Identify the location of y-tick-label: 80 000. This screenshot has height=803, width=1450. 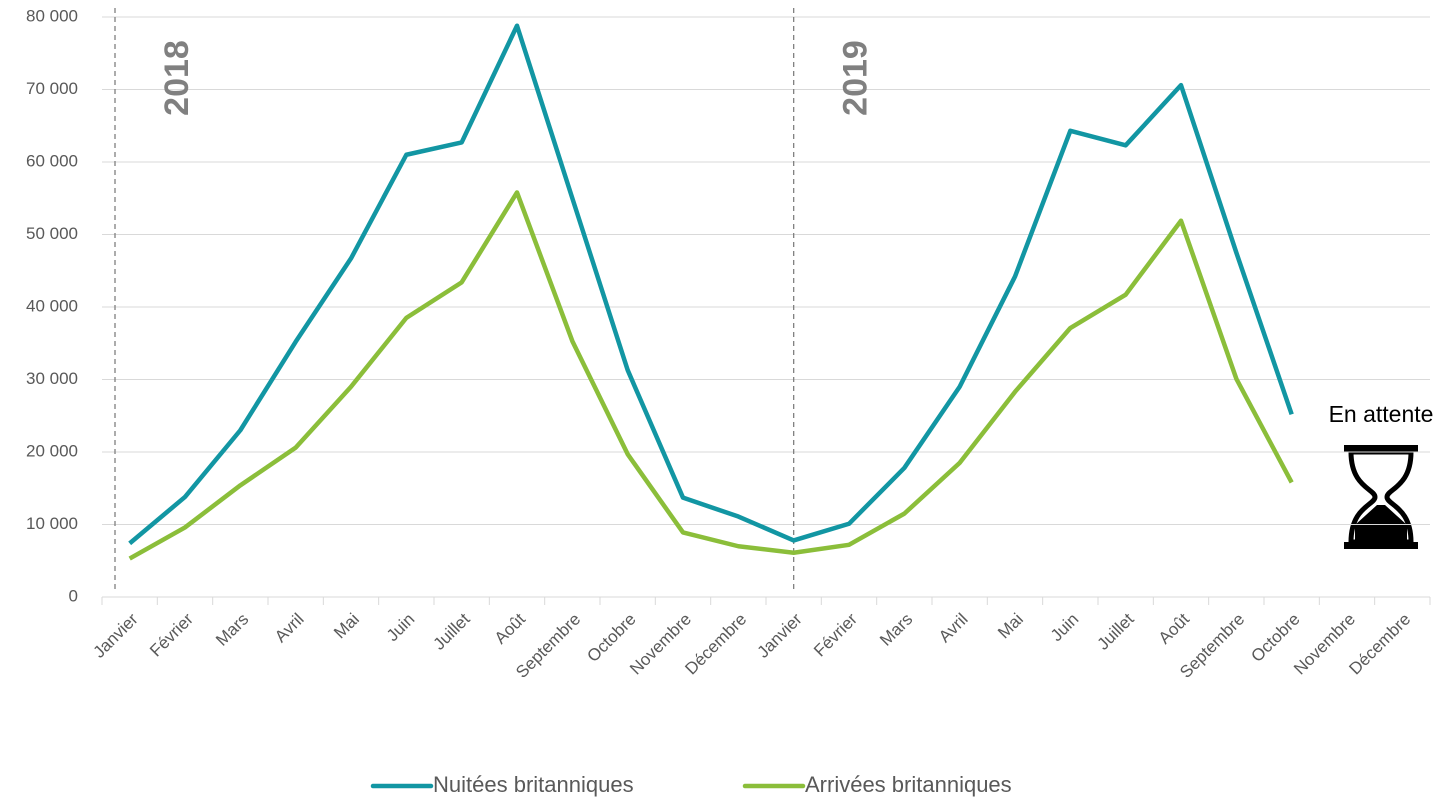
(52, 15).